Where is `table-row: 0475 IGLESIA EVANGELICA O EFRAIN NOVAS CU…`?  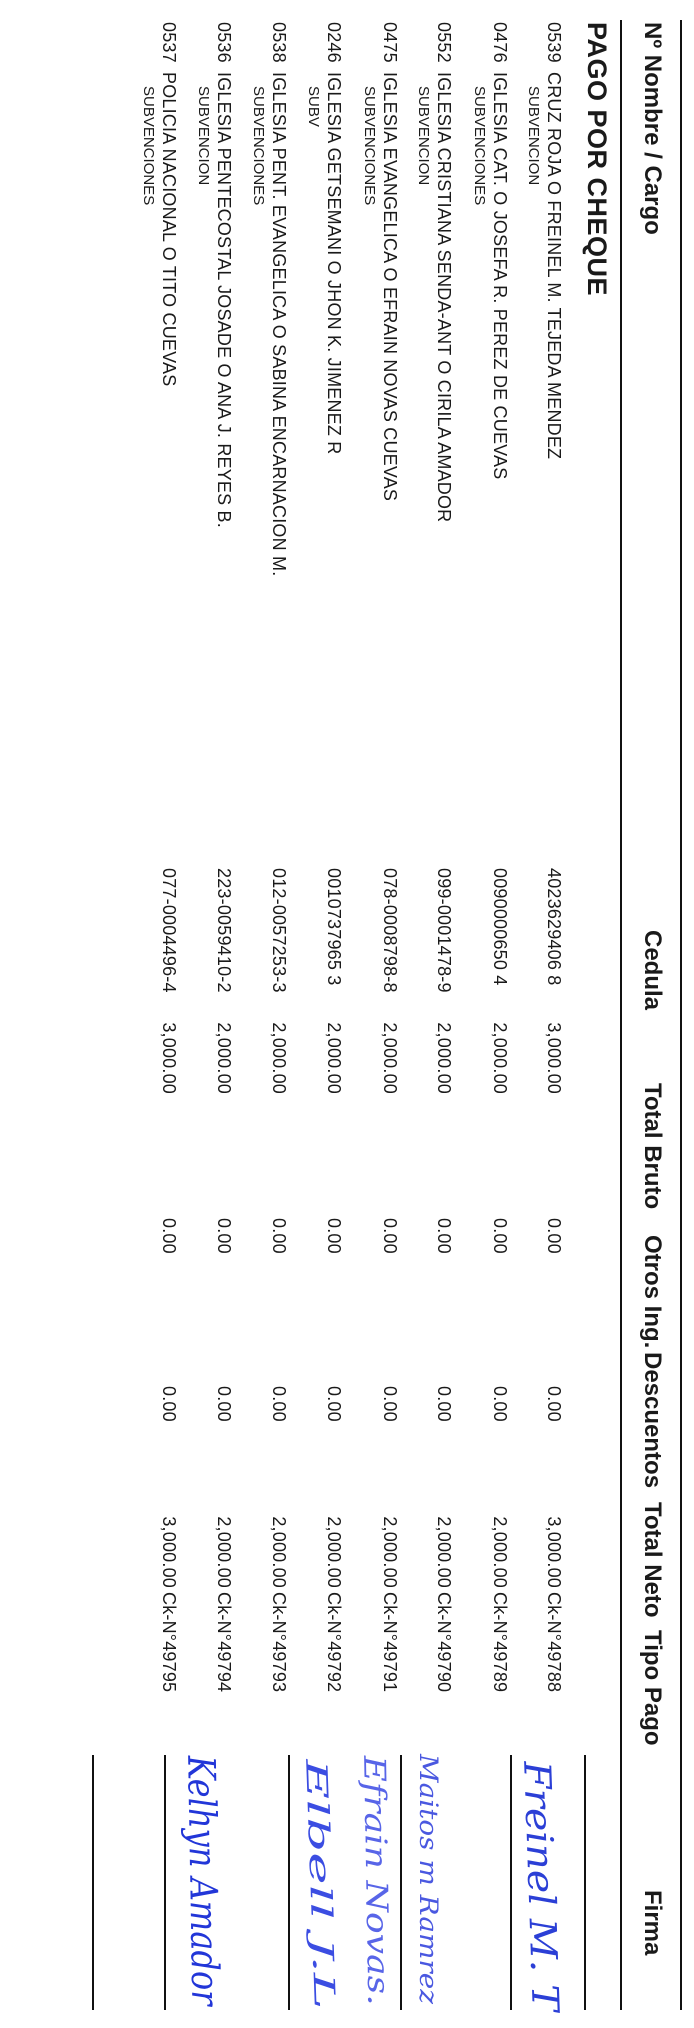
table-row: 0475 IGLESIA EVANGELICA O EFRAIN NOVAS CU… is located at coordinates (369, 1014).